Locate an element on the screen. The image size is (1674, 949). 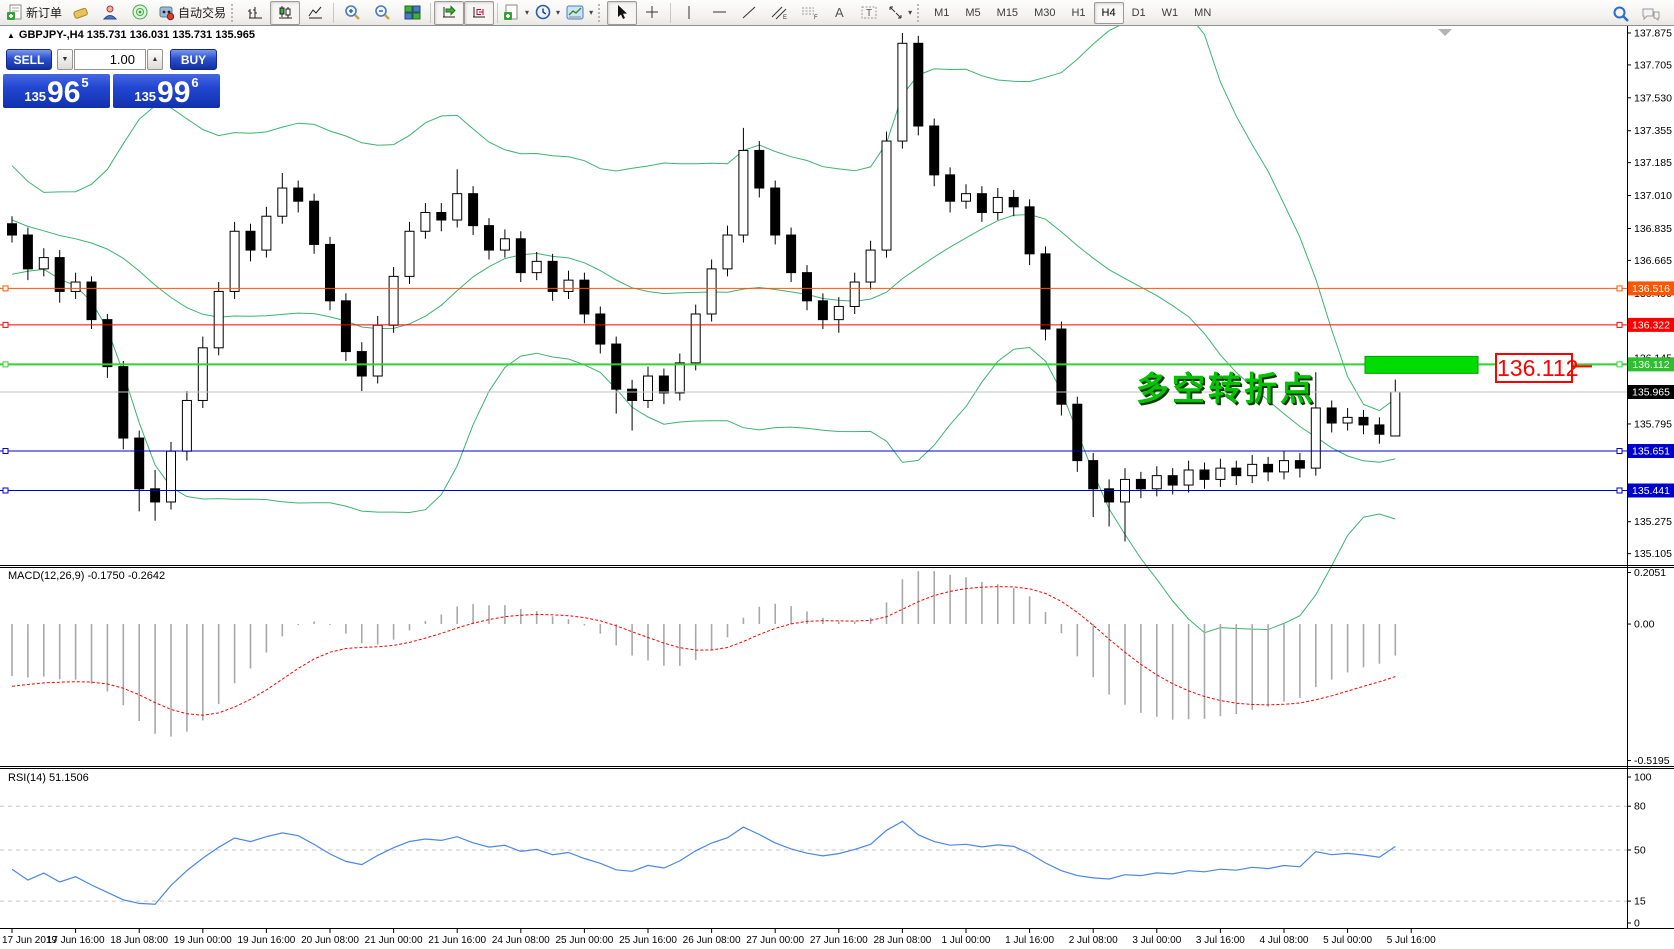
time-axis-label: 28 Jun 08:00 is located at coordinates (902, 940).